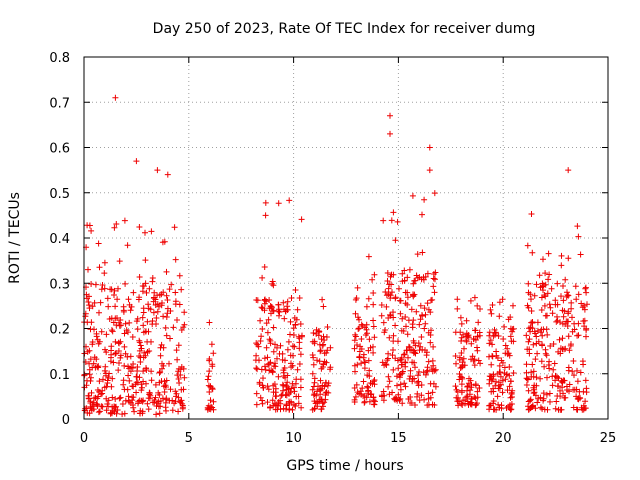 The width and height of the screenshot is (640, 480). I want to click on y-tick-label: 0.7, so click(59, 103).